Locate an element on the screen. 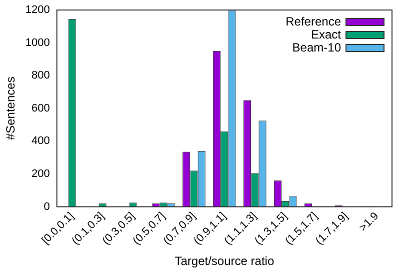 This screenshot has width=400, height=273. x-axis-title: Target/source ratio is located at coordinates (224, 261).